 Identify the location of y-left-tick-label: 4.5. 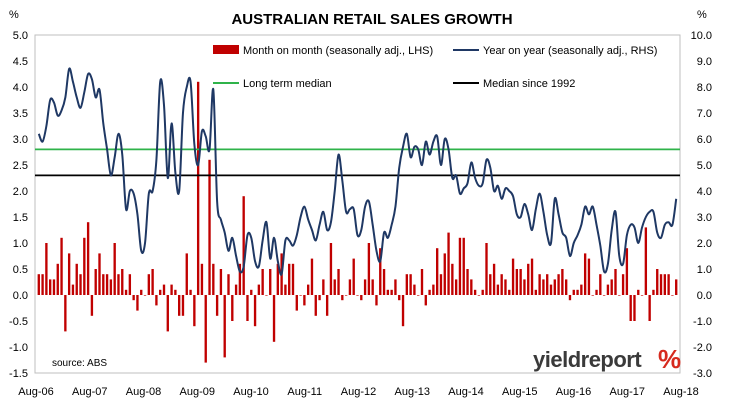
(20, 62).